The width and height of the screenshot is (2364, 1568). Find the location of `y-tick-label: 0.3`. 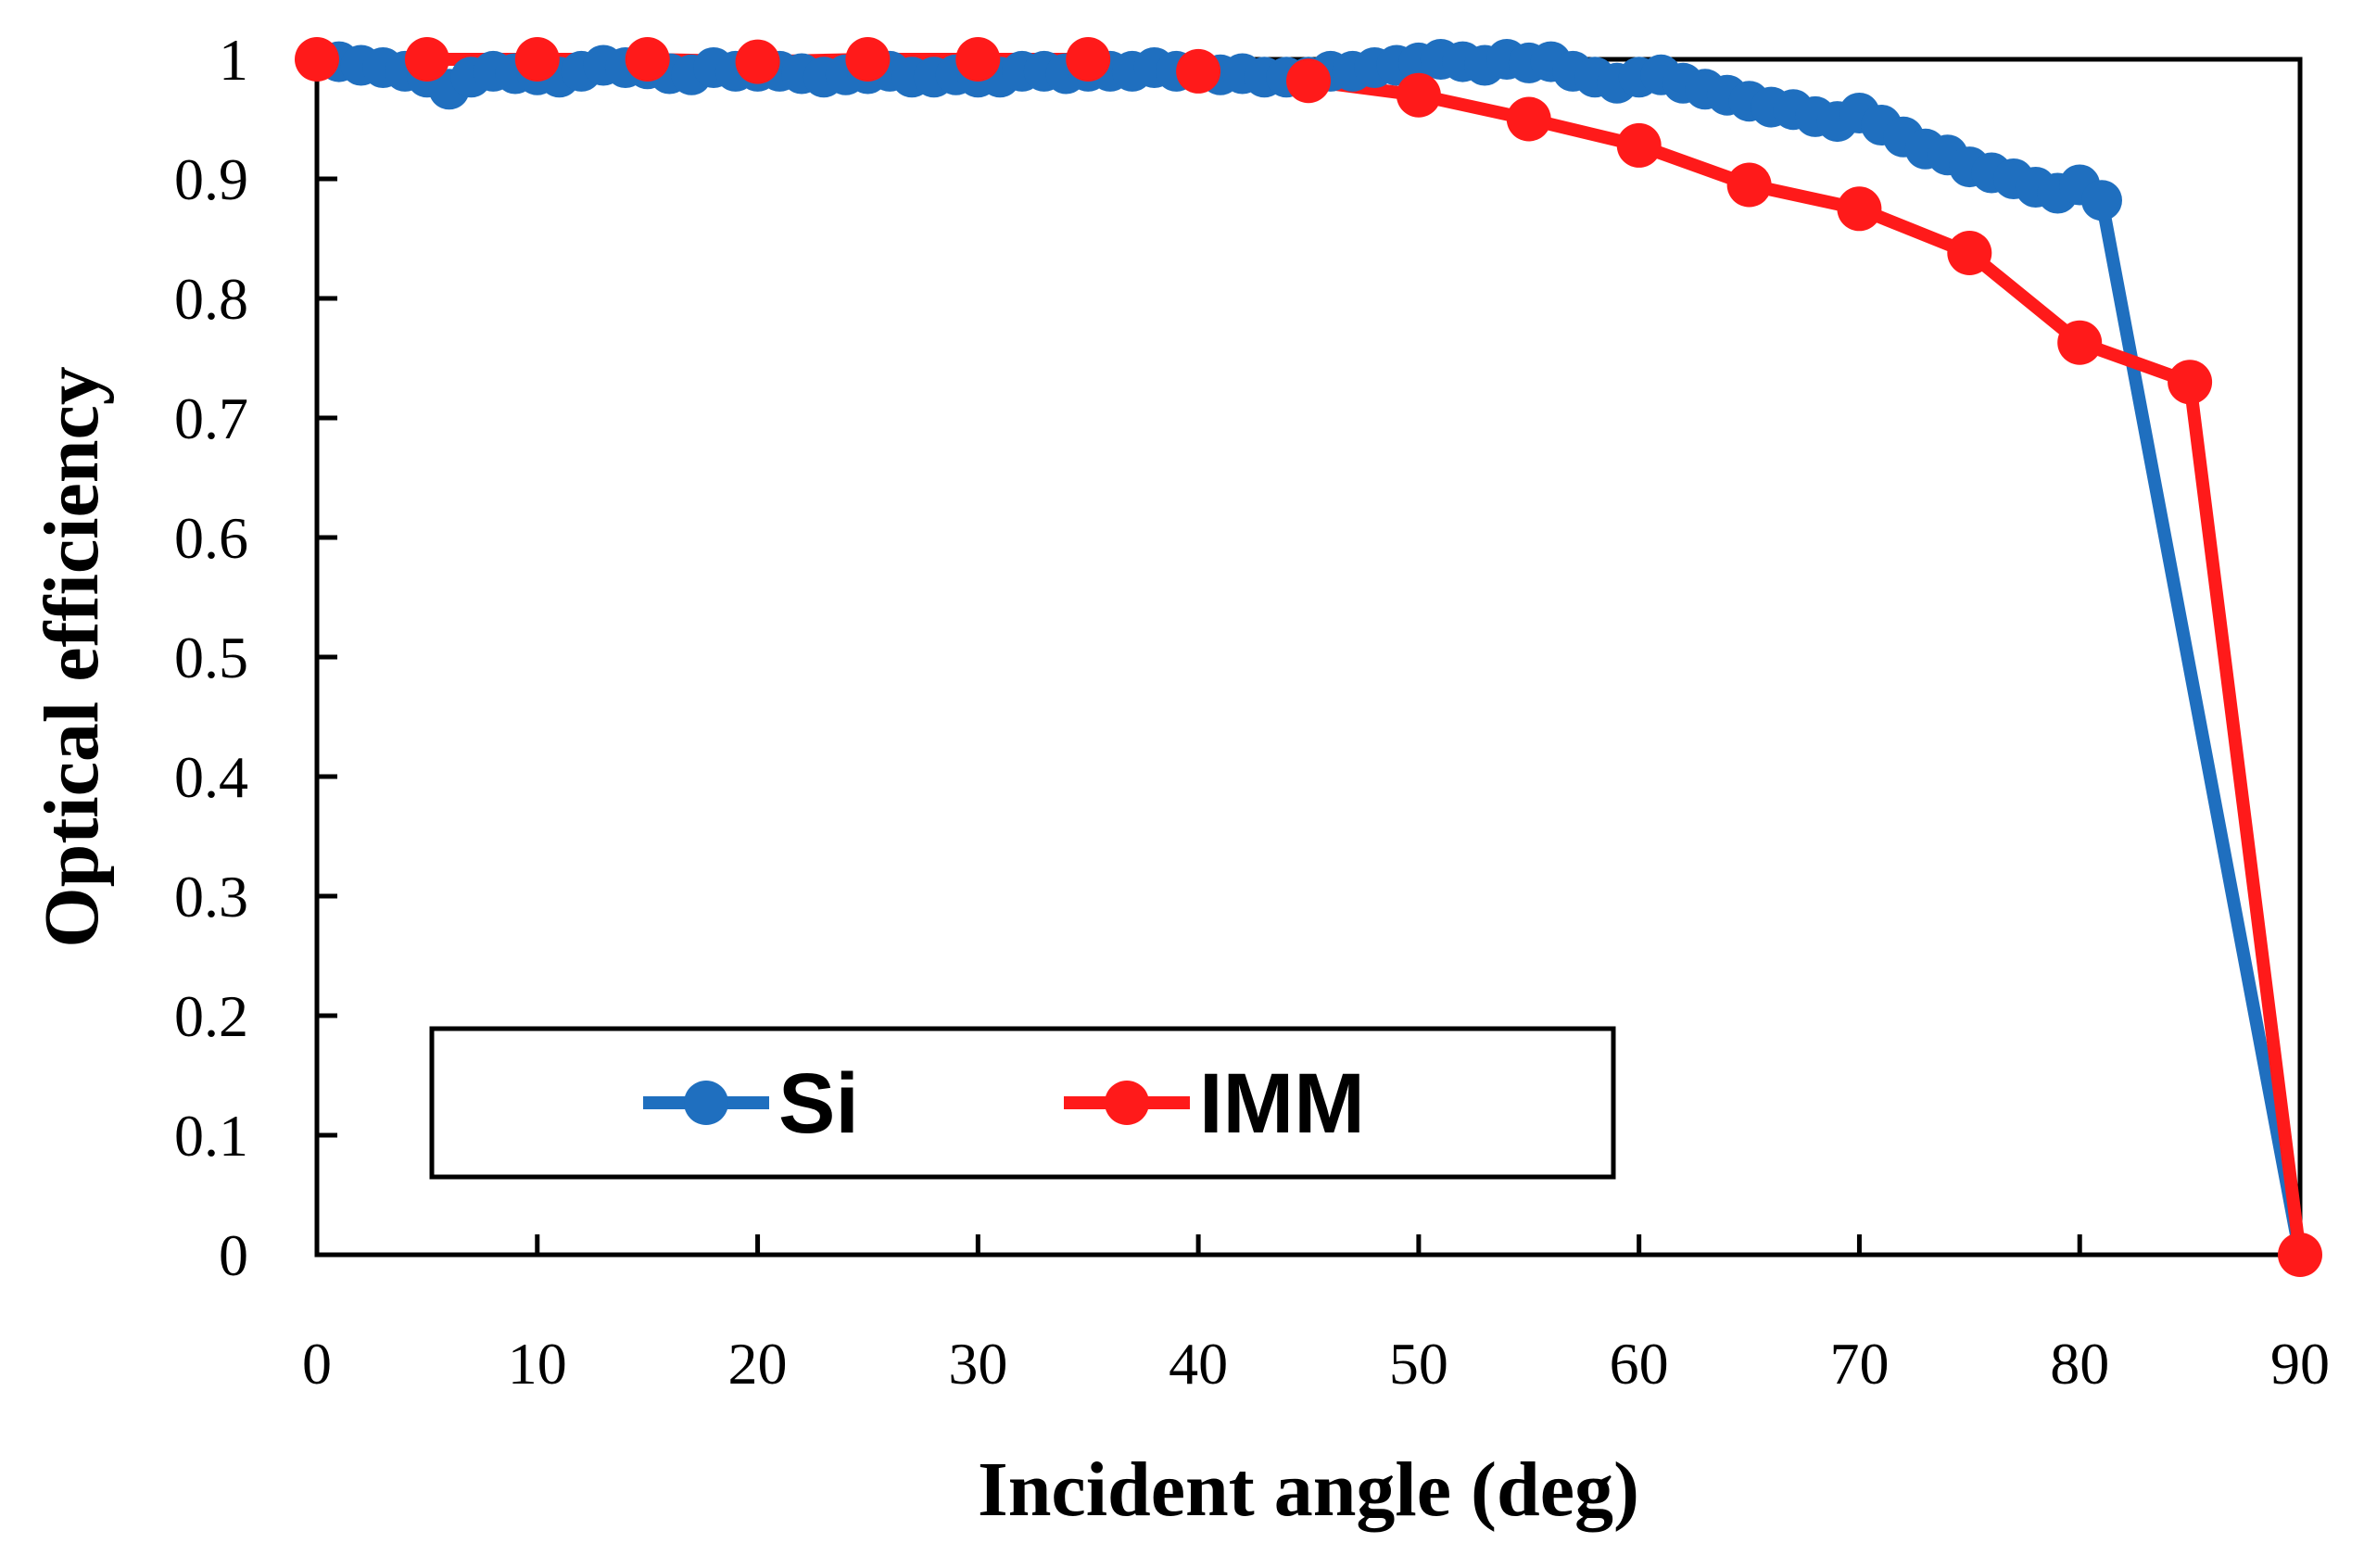

y-tick-label: 0.3 is located at coordinates (211, 896).